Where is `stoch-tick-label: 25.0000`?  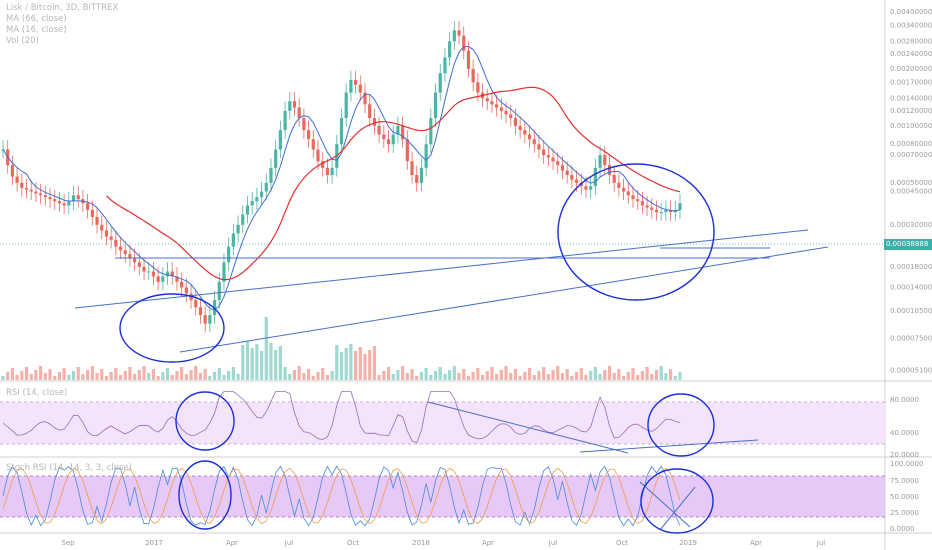 stoch-tick-label: 25.0000 is located at coordinates (904, 513).